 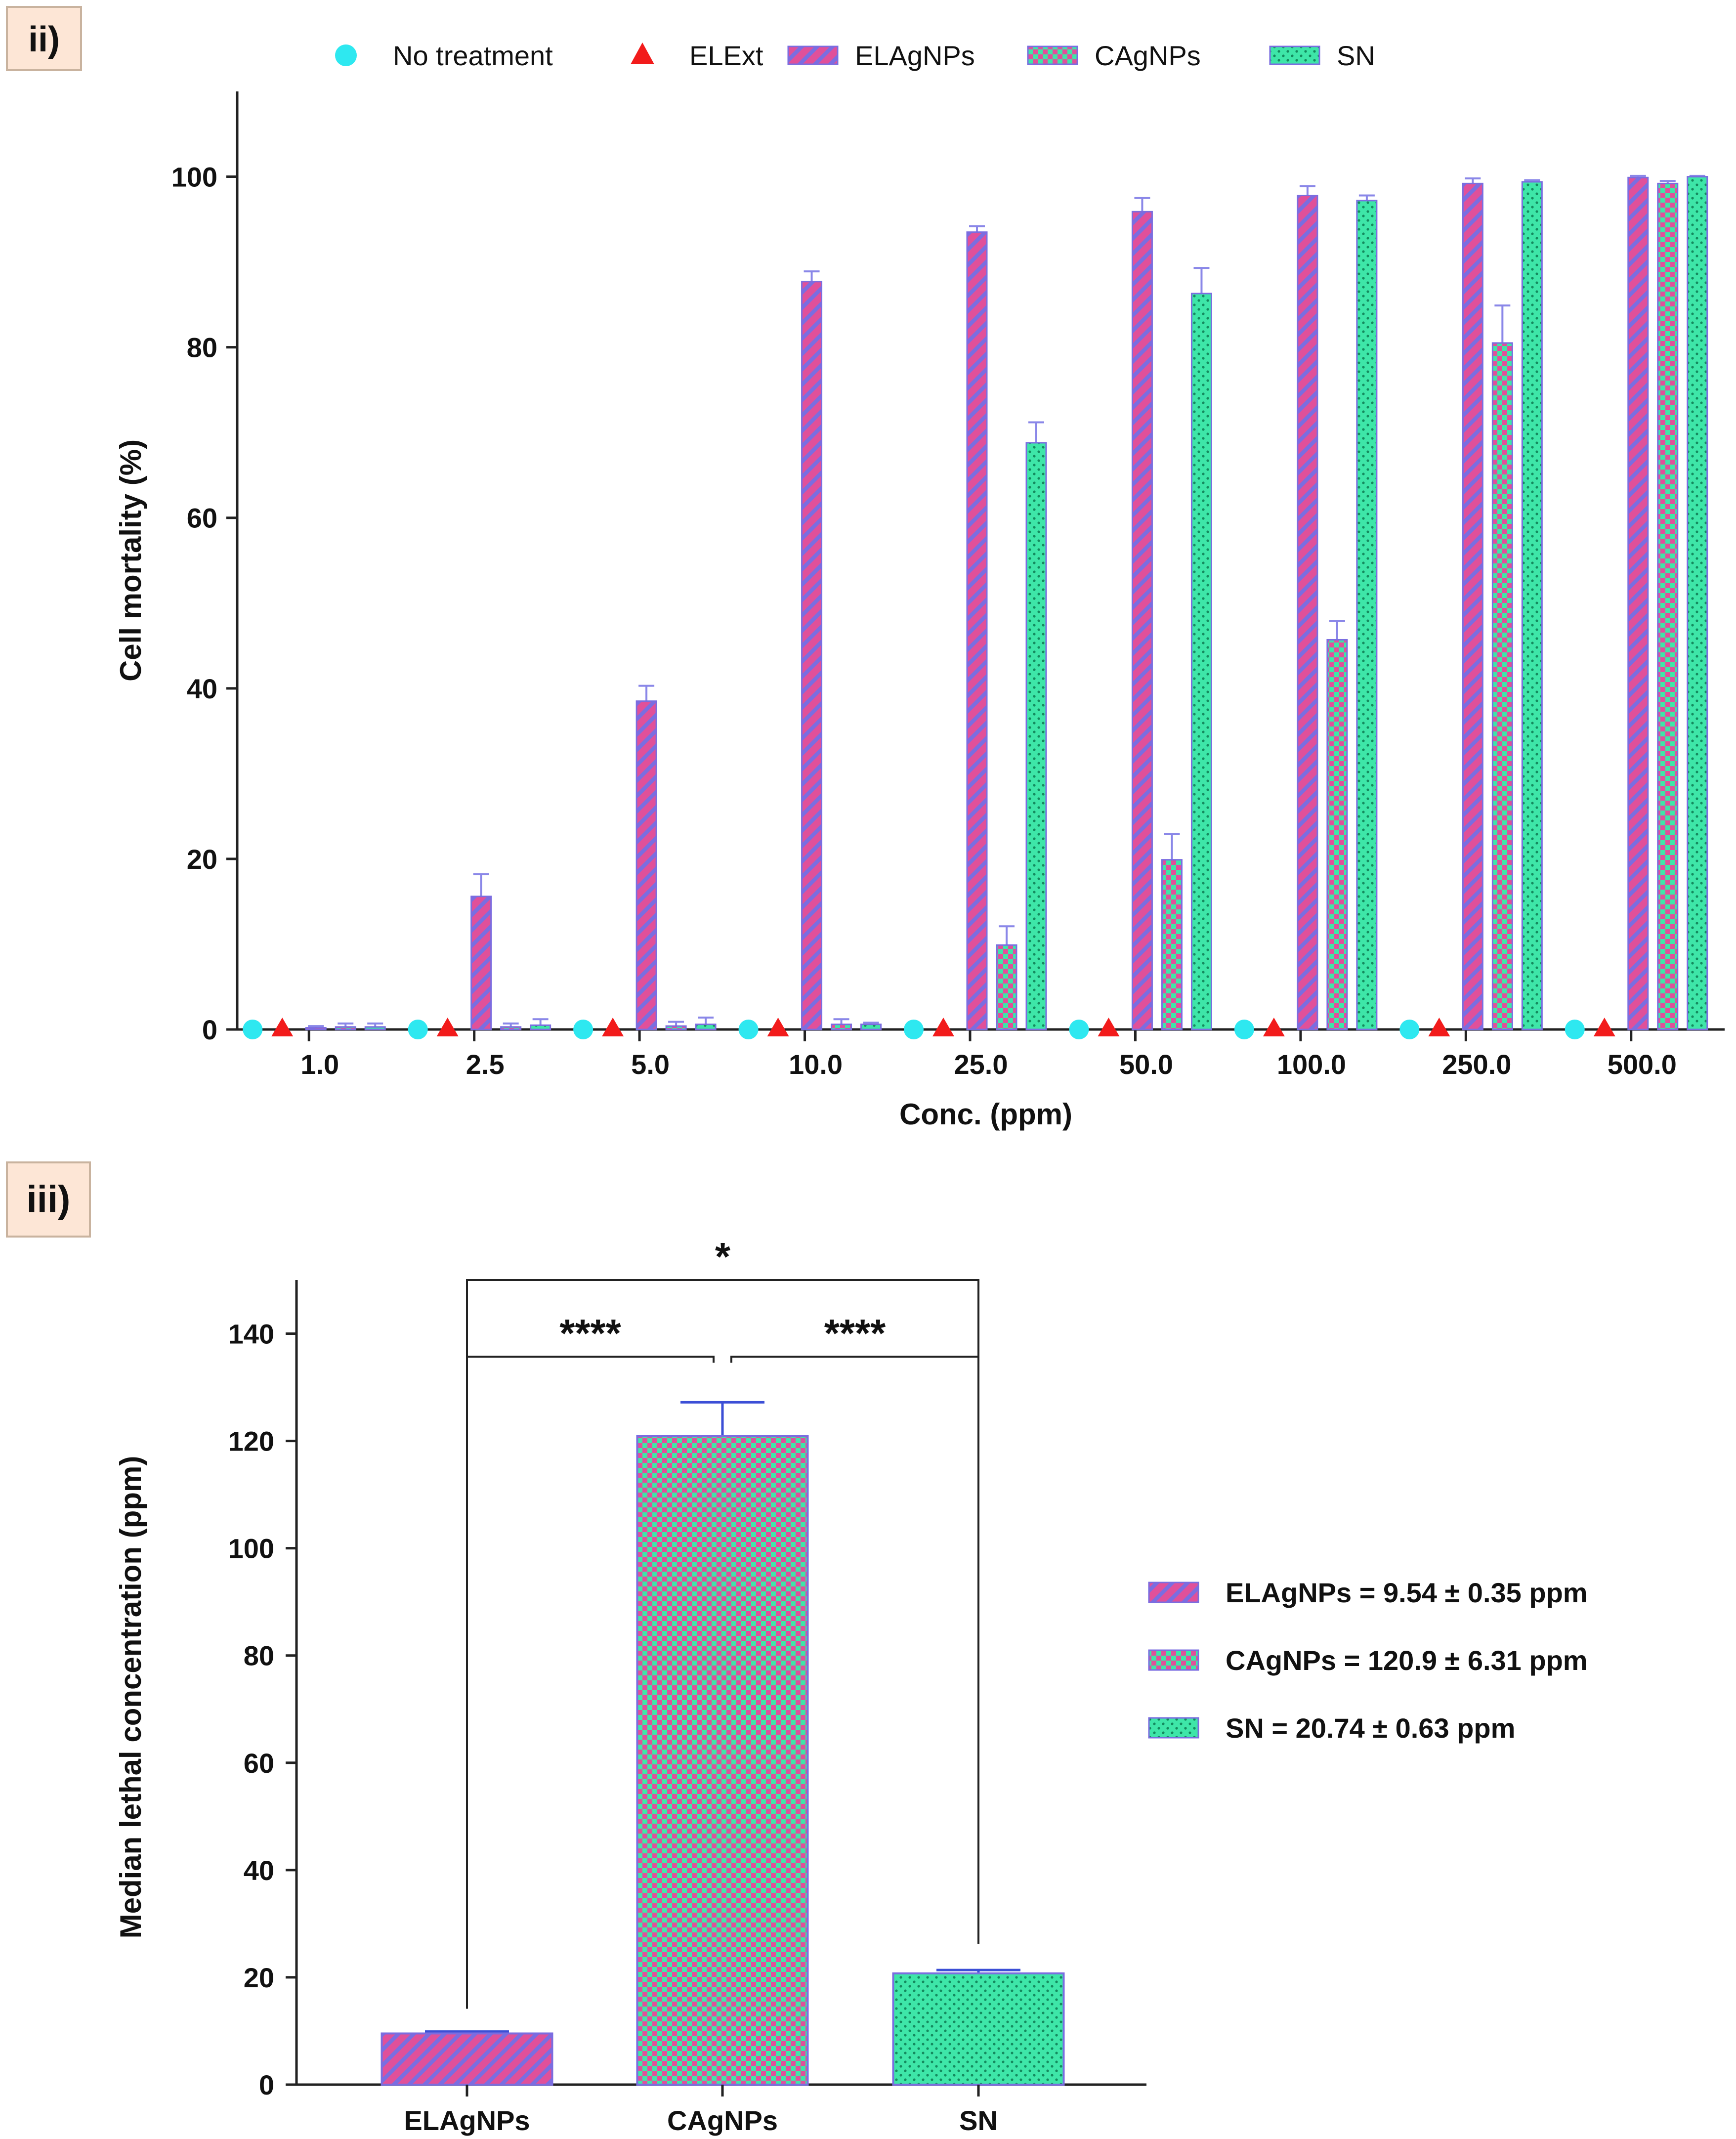 What do you see at coordinates (981, 1064) in the screenshot?
I see `x-tick-label: 25.0` at bounding box center [981, 1064].